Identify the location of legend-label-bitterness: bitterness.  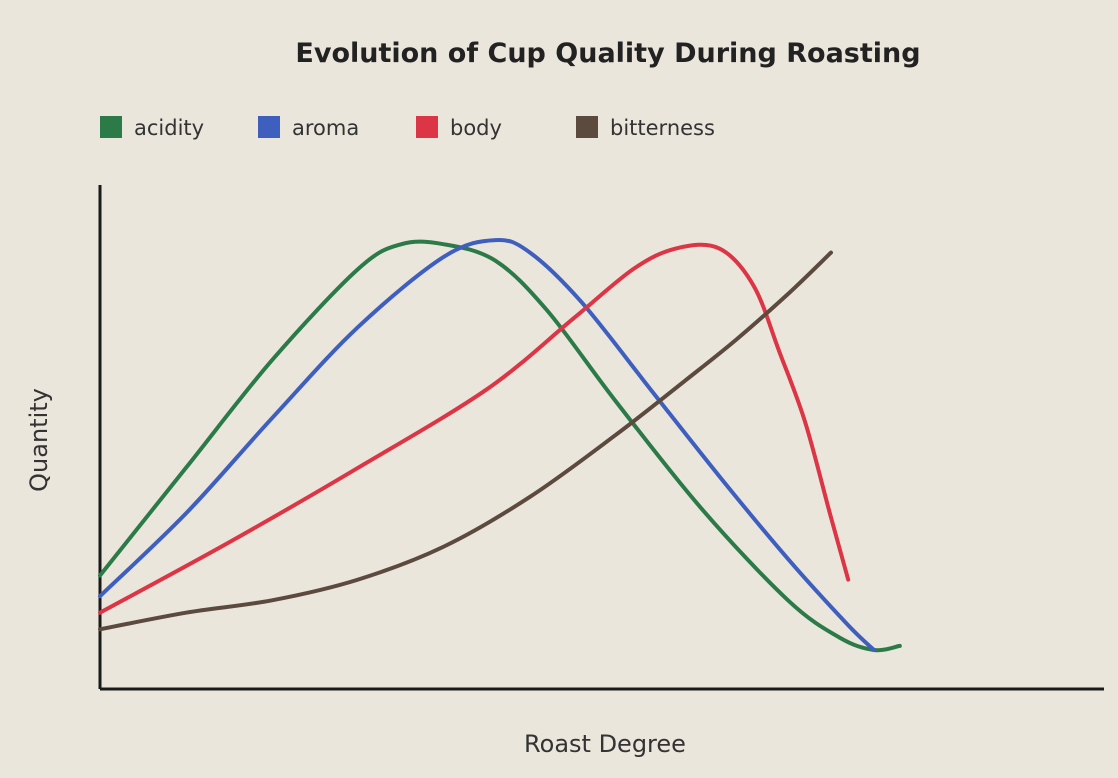
(662, 128).